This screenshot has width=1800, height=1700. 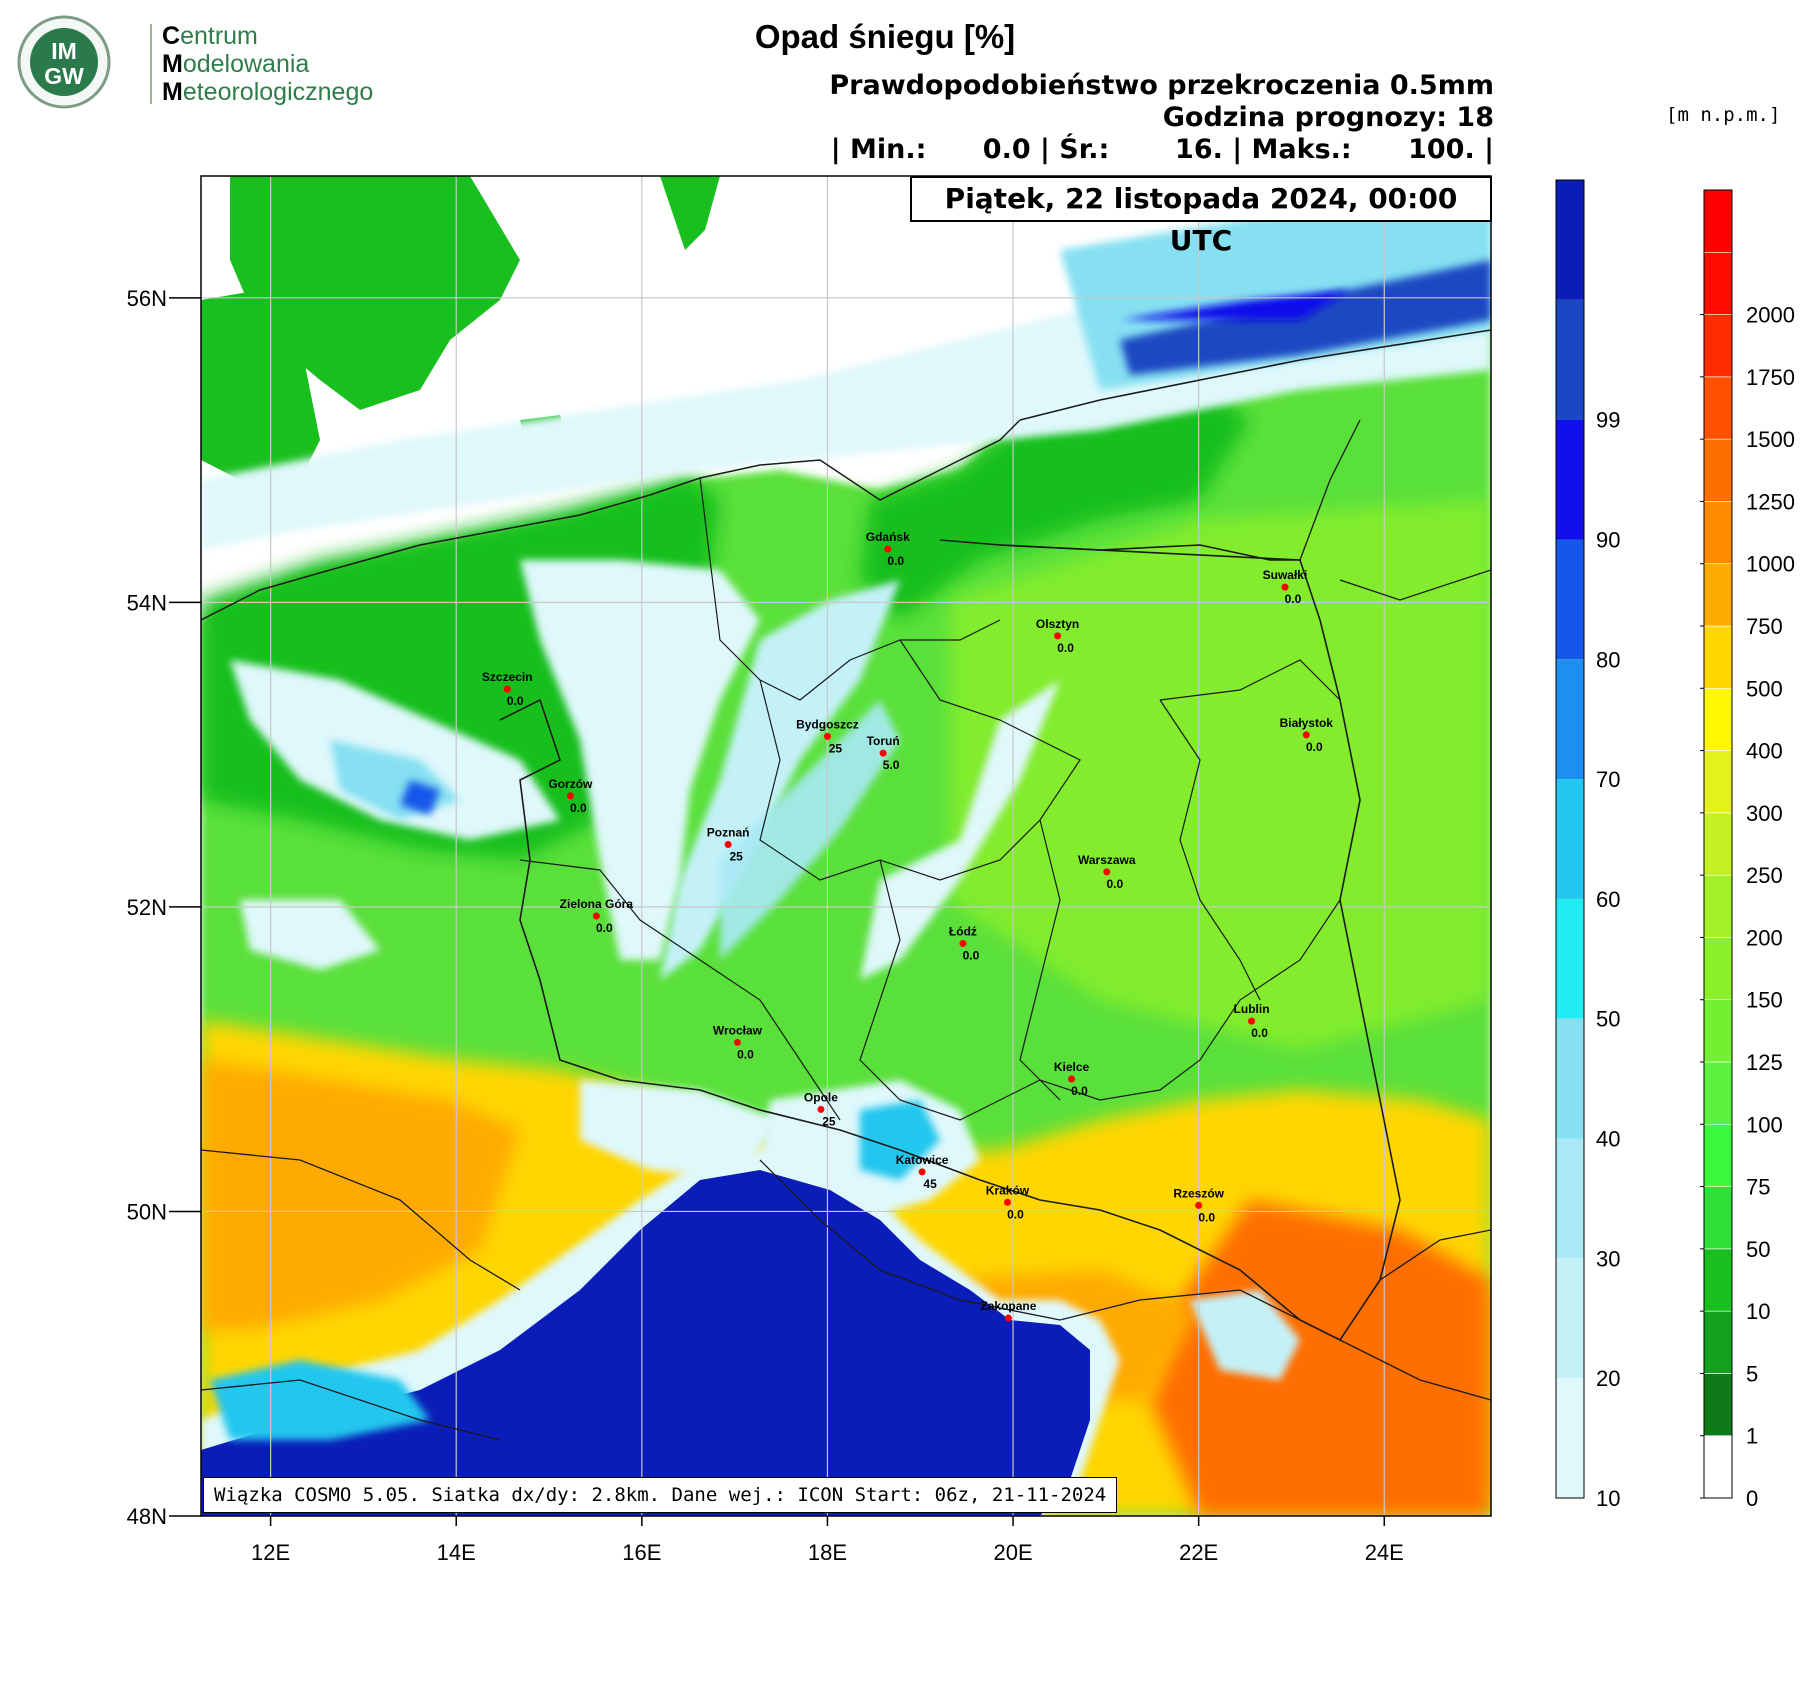 I want to click on height-colorbar-label: 300, so click(x=1764, y=813).